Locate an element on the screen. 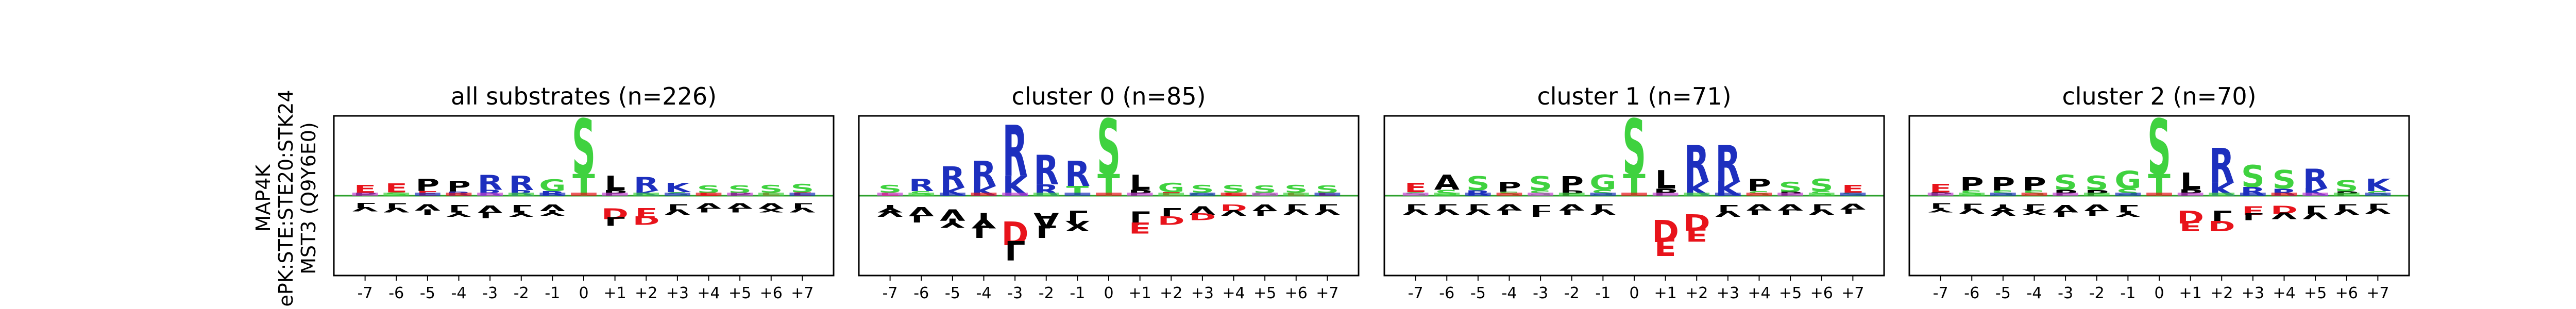  residue-top--1: S is located at coordinates (2128, 192).